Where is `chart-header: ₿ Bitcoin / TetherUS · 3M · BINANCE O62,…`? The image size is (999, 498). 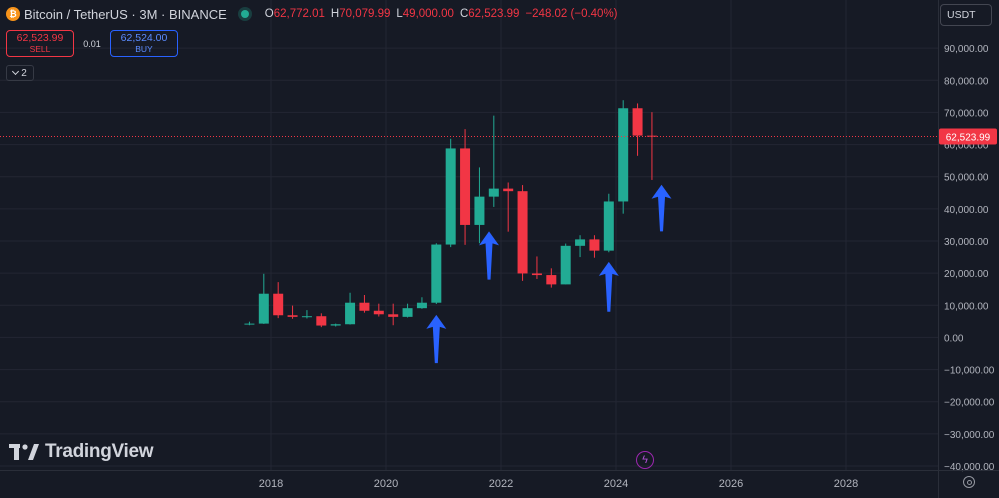 chart-header: ₿ Bitcoin / TetherUS · 3M · BINANCE O62,… is located at coordinates (312, 14).